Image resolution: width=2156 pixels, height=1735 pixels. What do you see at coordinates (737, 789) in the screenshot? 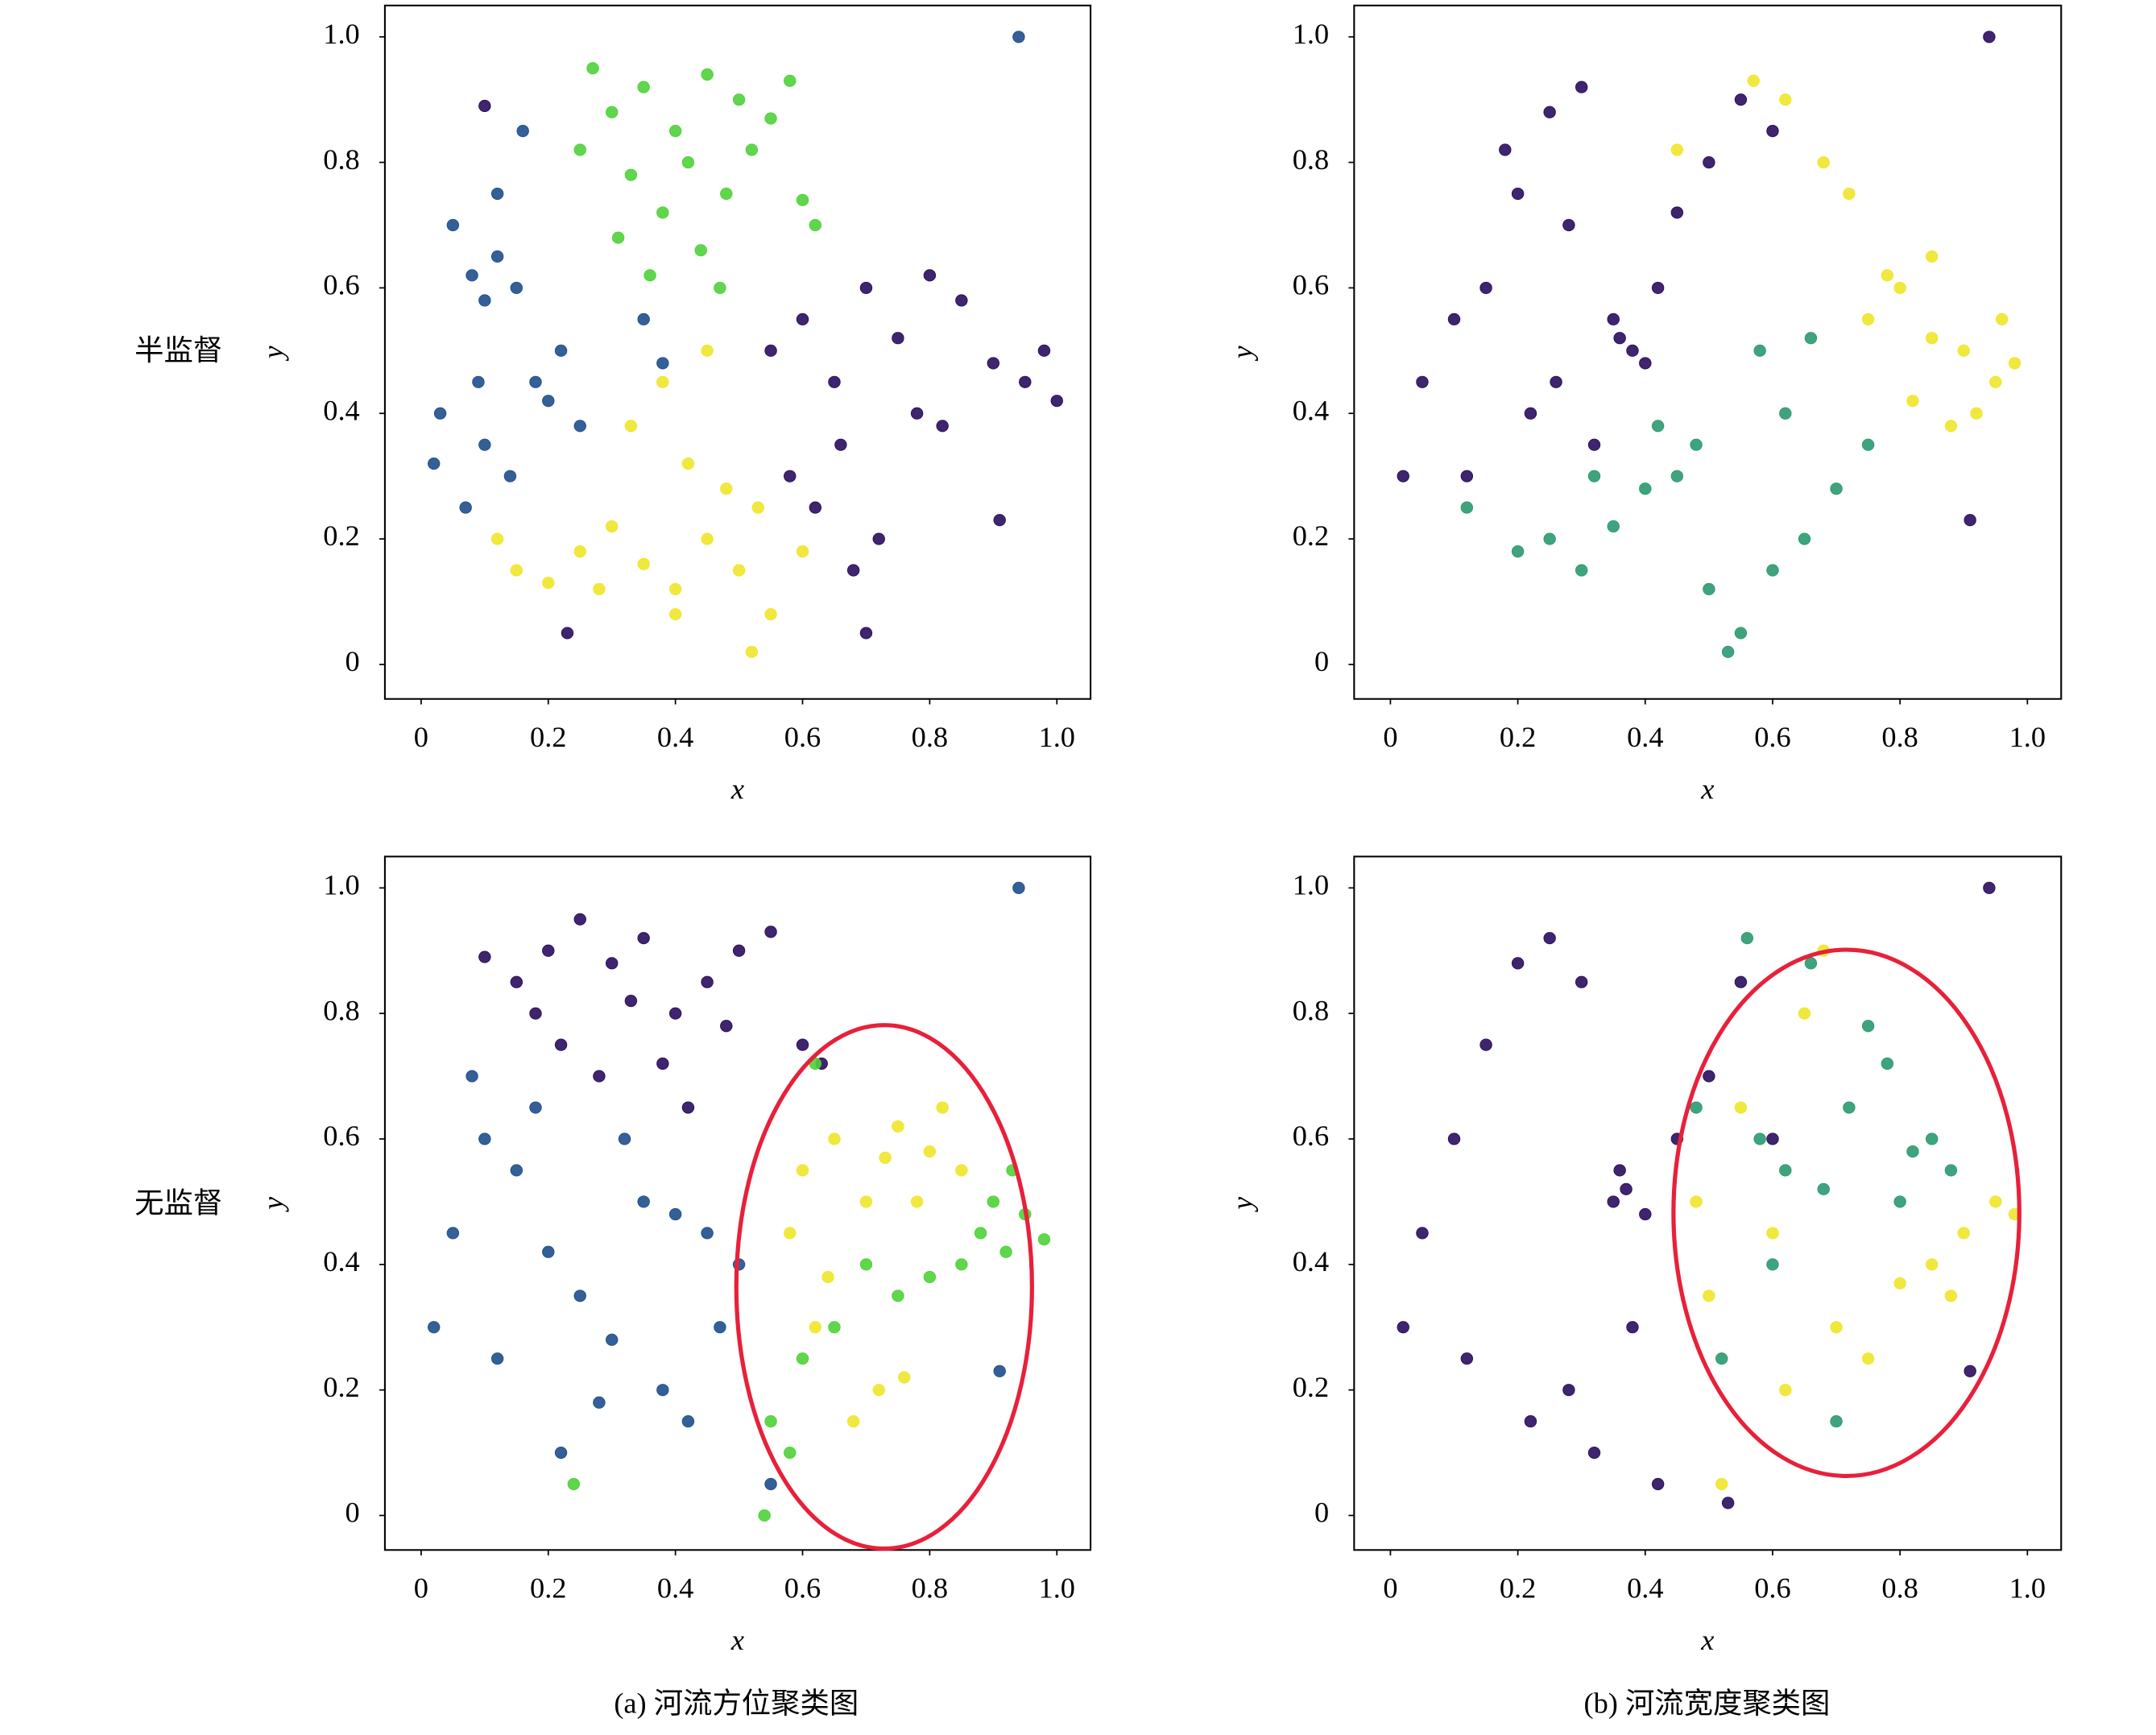
I see `x-axis-label: x` at bounding box center [737, 789].